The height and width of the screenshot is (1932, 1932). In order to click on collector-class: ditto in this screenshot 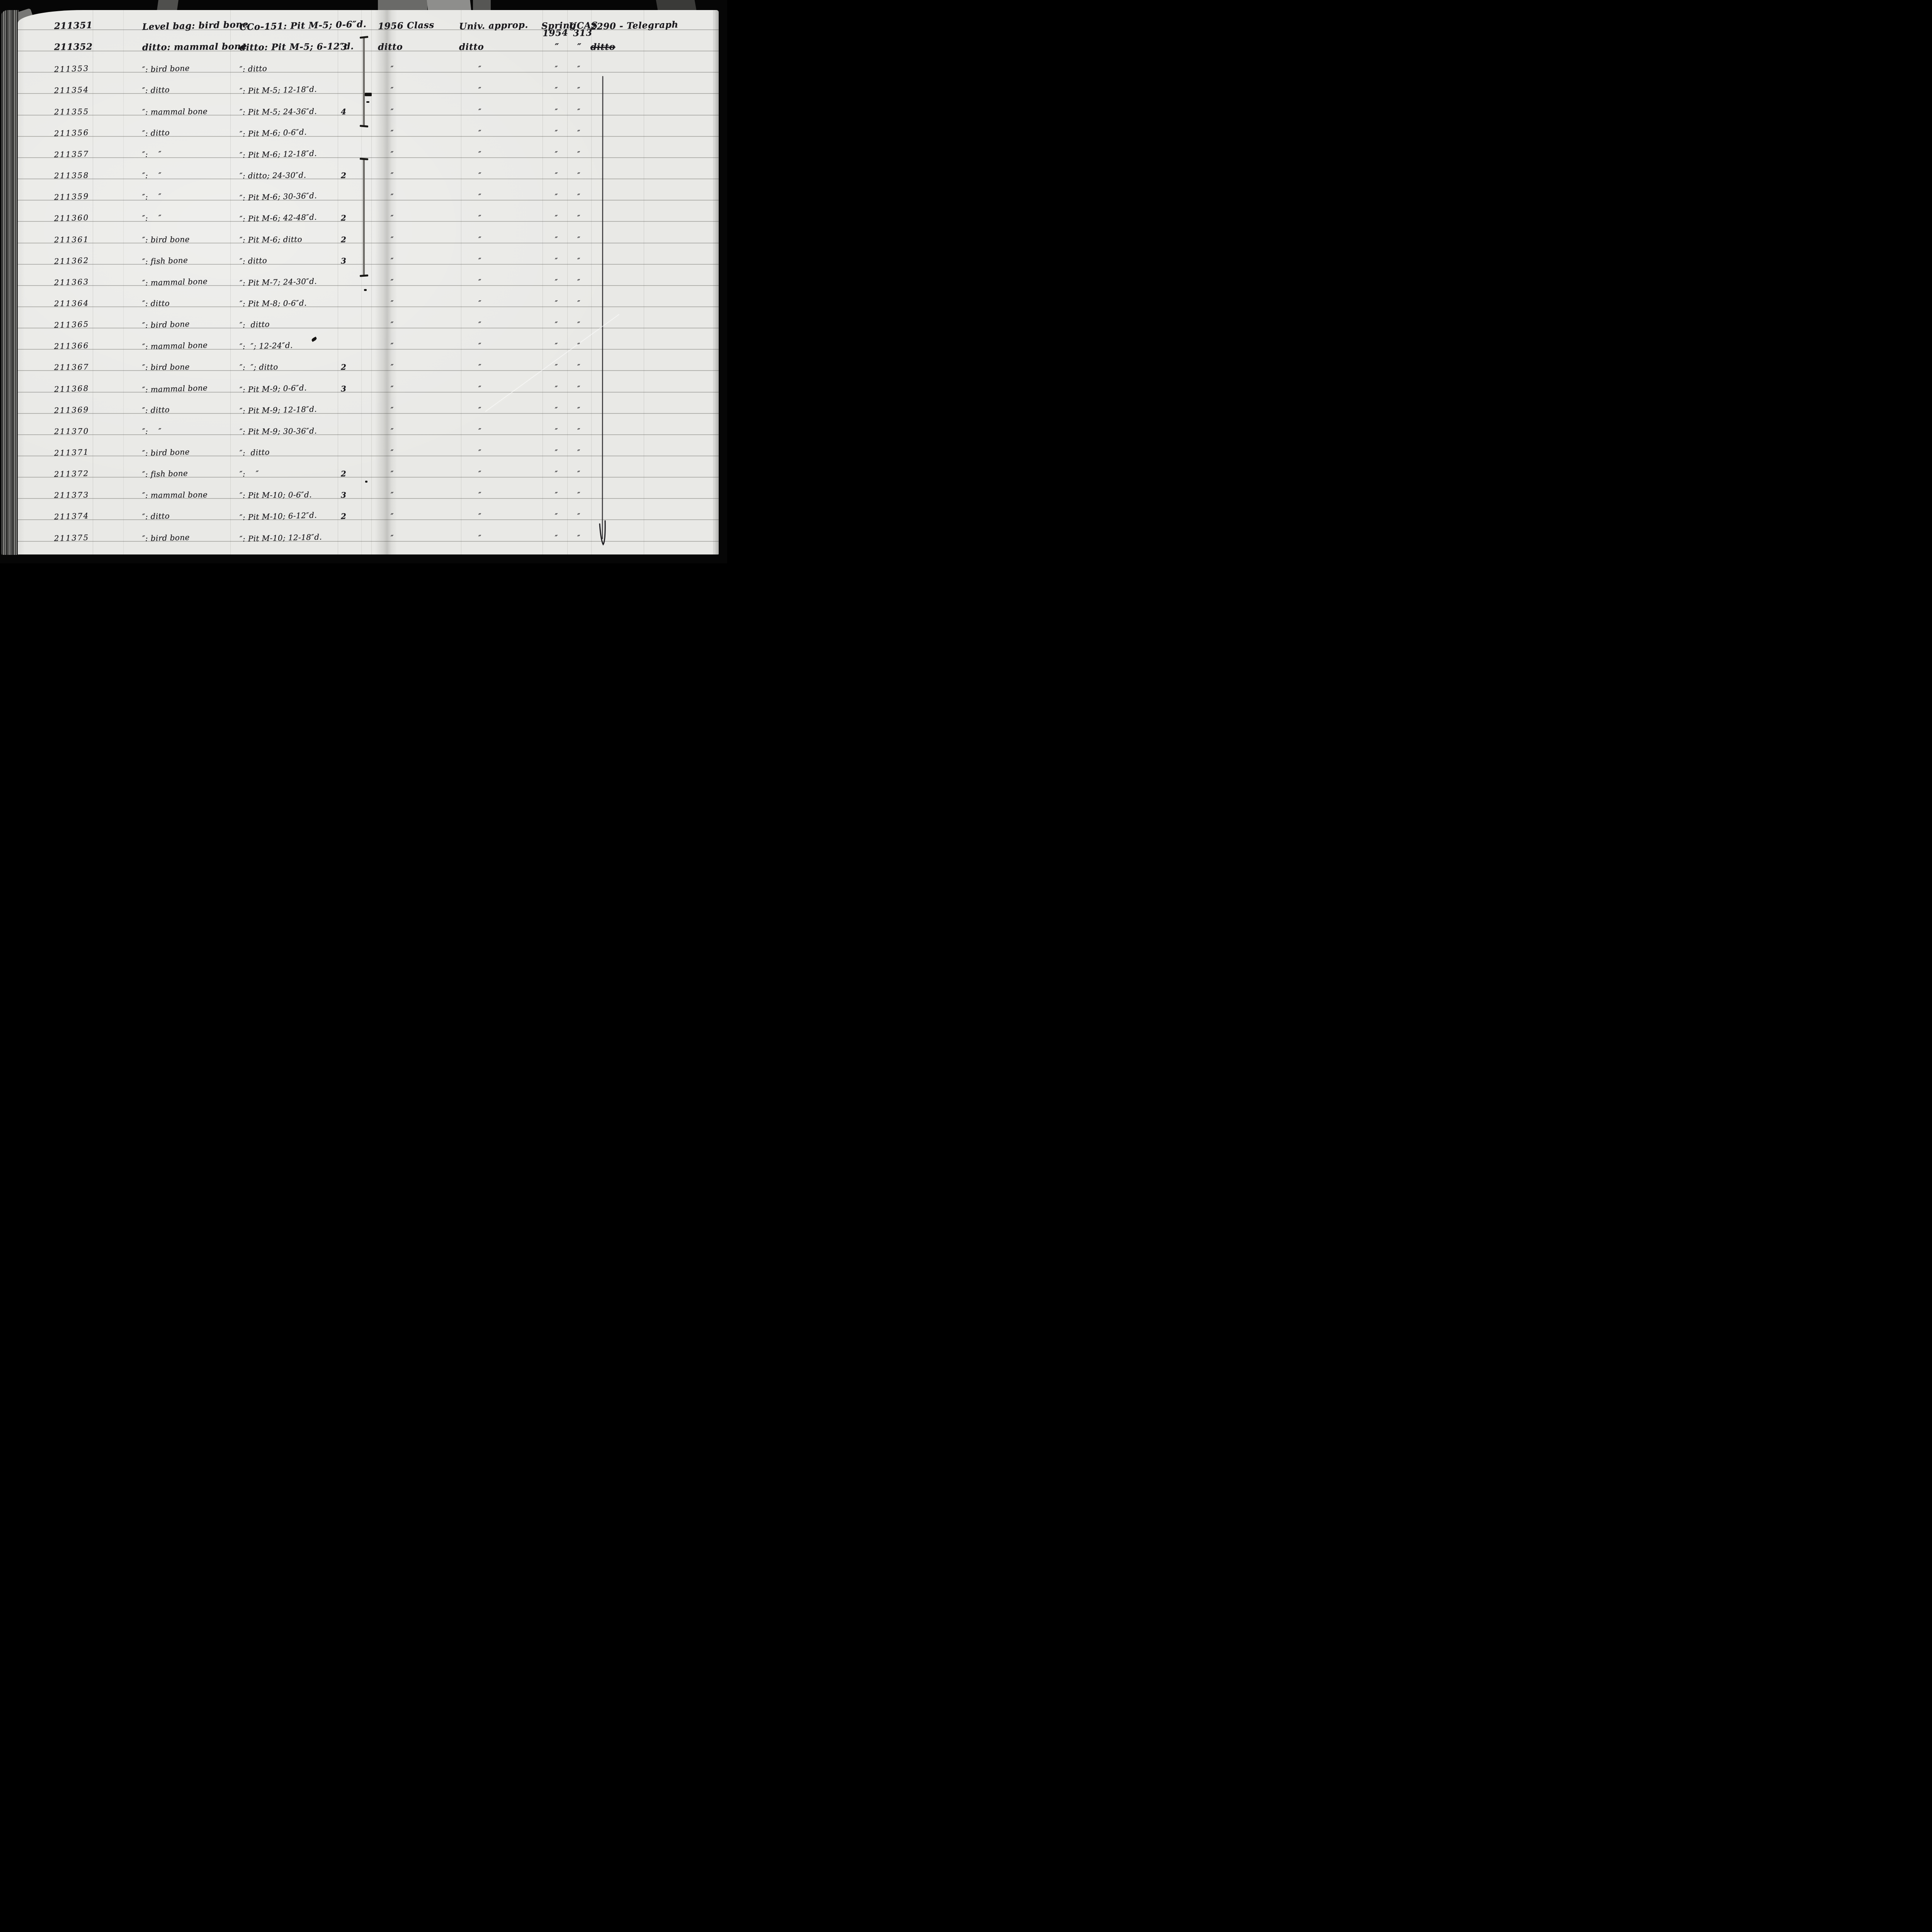, I will do `click(390, 47)`.